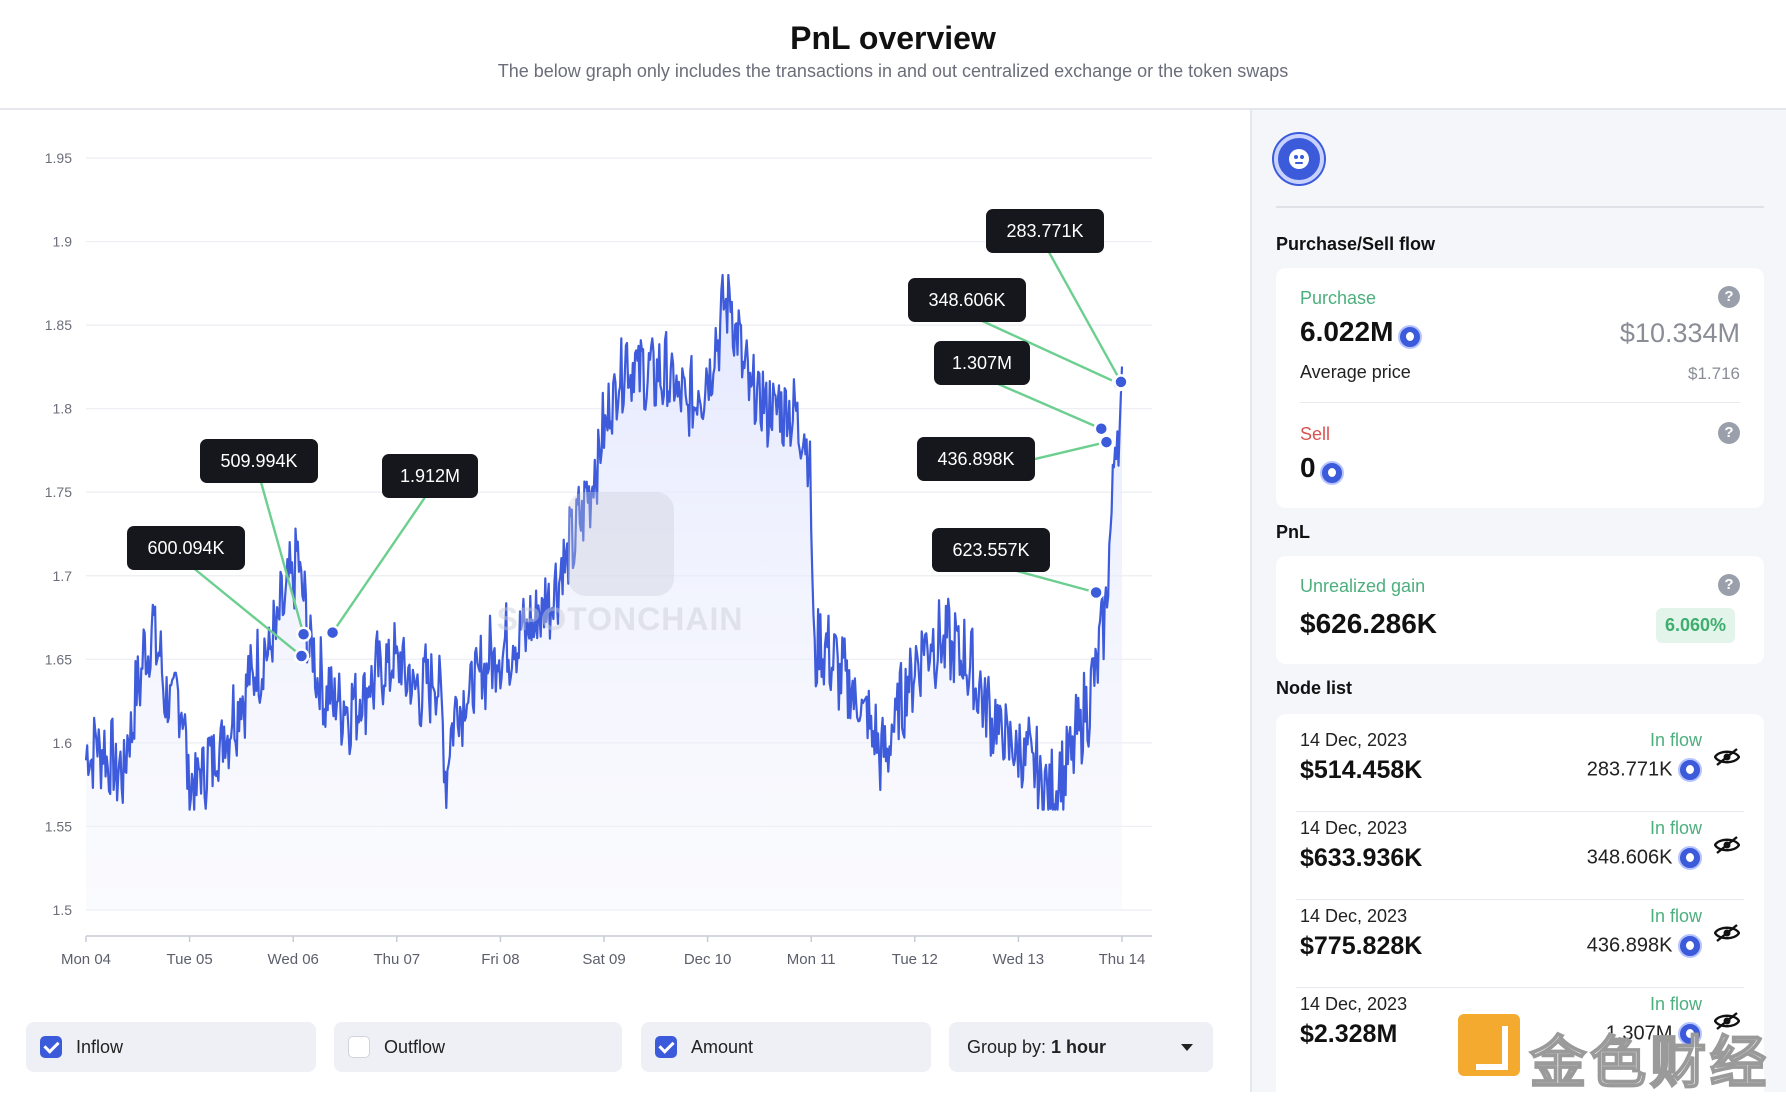 The height and width of the screenshot is (1099, 1786). What do you see at coordinates (100, 1046) in the screenshot?
I see `inflow-label: Inflow` at bounding box center [100, 1046].